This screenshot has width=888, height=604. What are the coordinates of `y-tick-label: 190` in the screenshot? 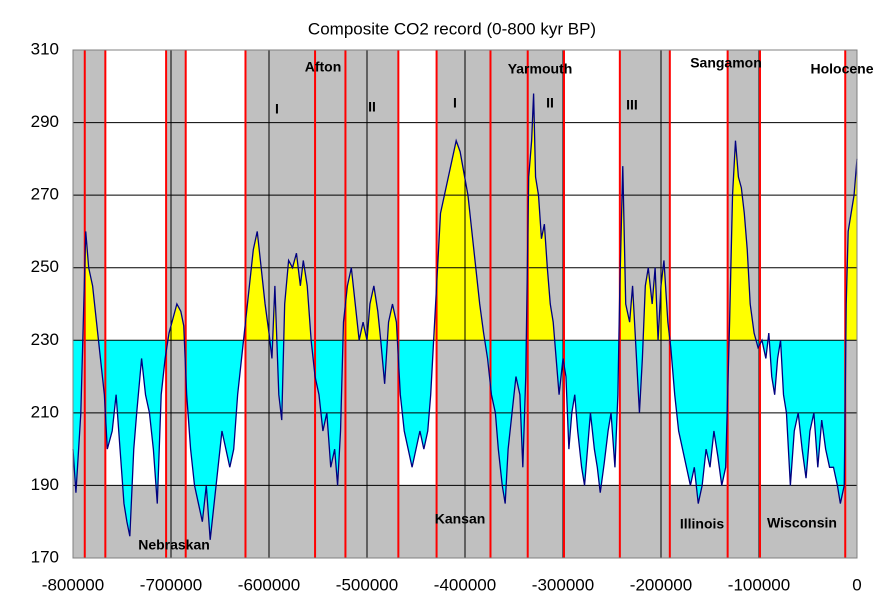 It's located at (45, 484).